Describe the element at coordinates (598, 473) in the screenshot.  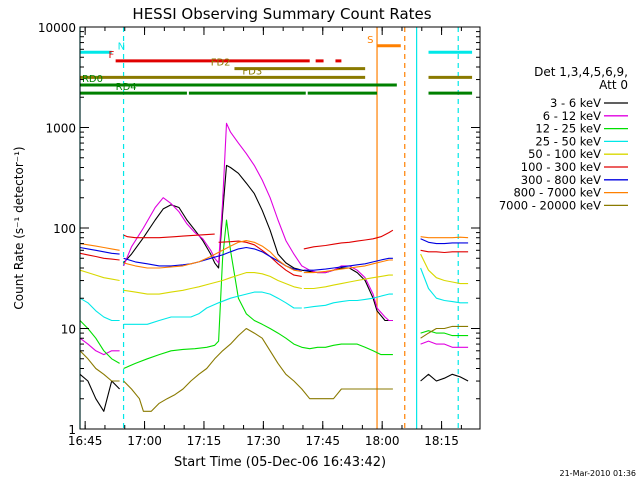
I see `footer-timestamp: 21-Mar-2010 01:36` at that location.